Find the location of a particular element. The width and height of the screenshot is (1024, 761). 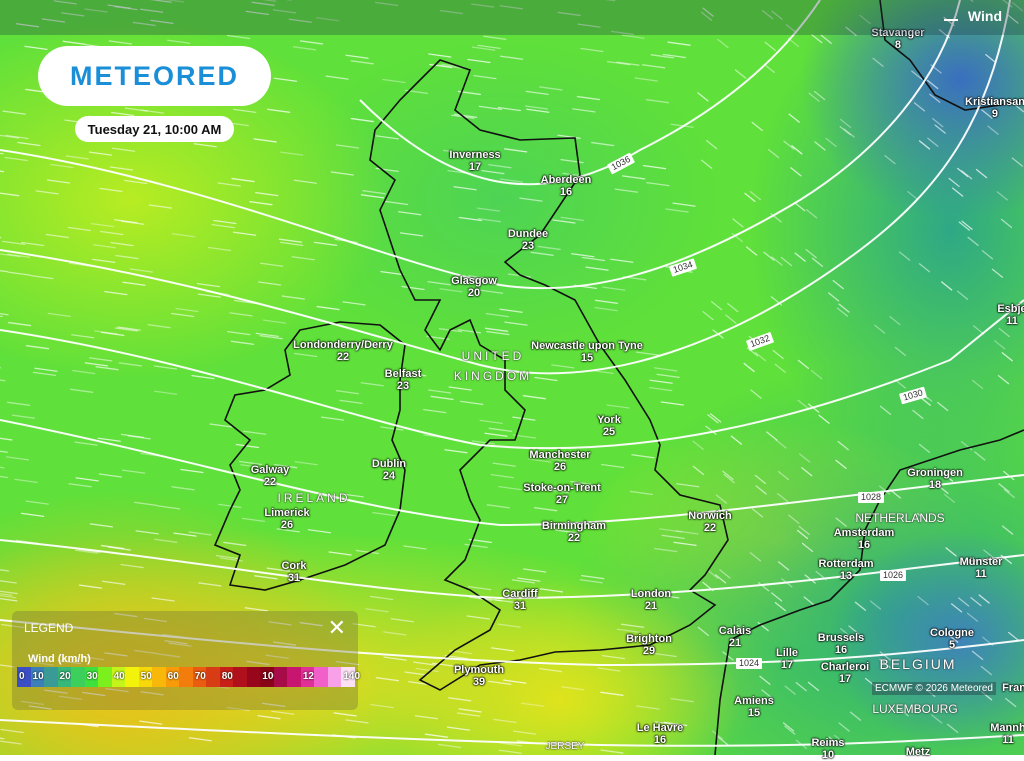

scale-label: 40 is located at coordinates (119, 676).